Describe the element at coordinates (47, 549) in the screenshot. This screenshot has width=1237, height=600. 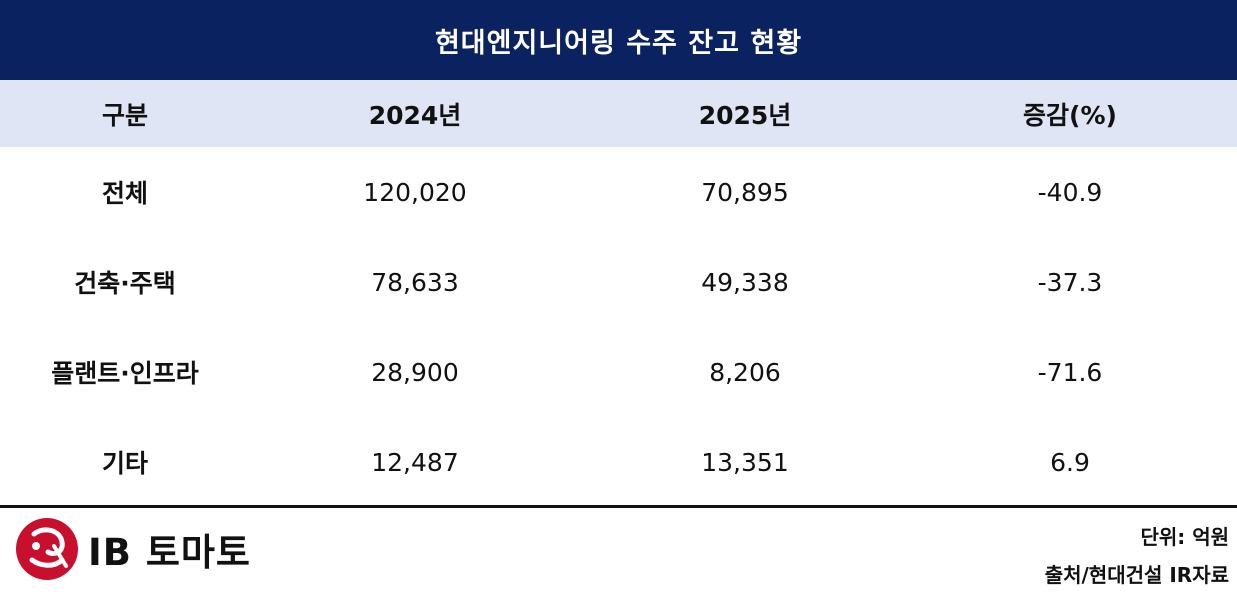
I see `tomato-logo-icon` at that location.